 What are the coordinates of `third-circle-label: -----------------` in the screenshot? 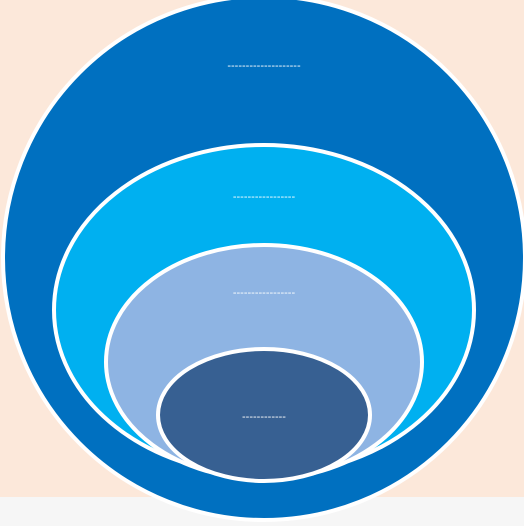 It's located at (264, 293).